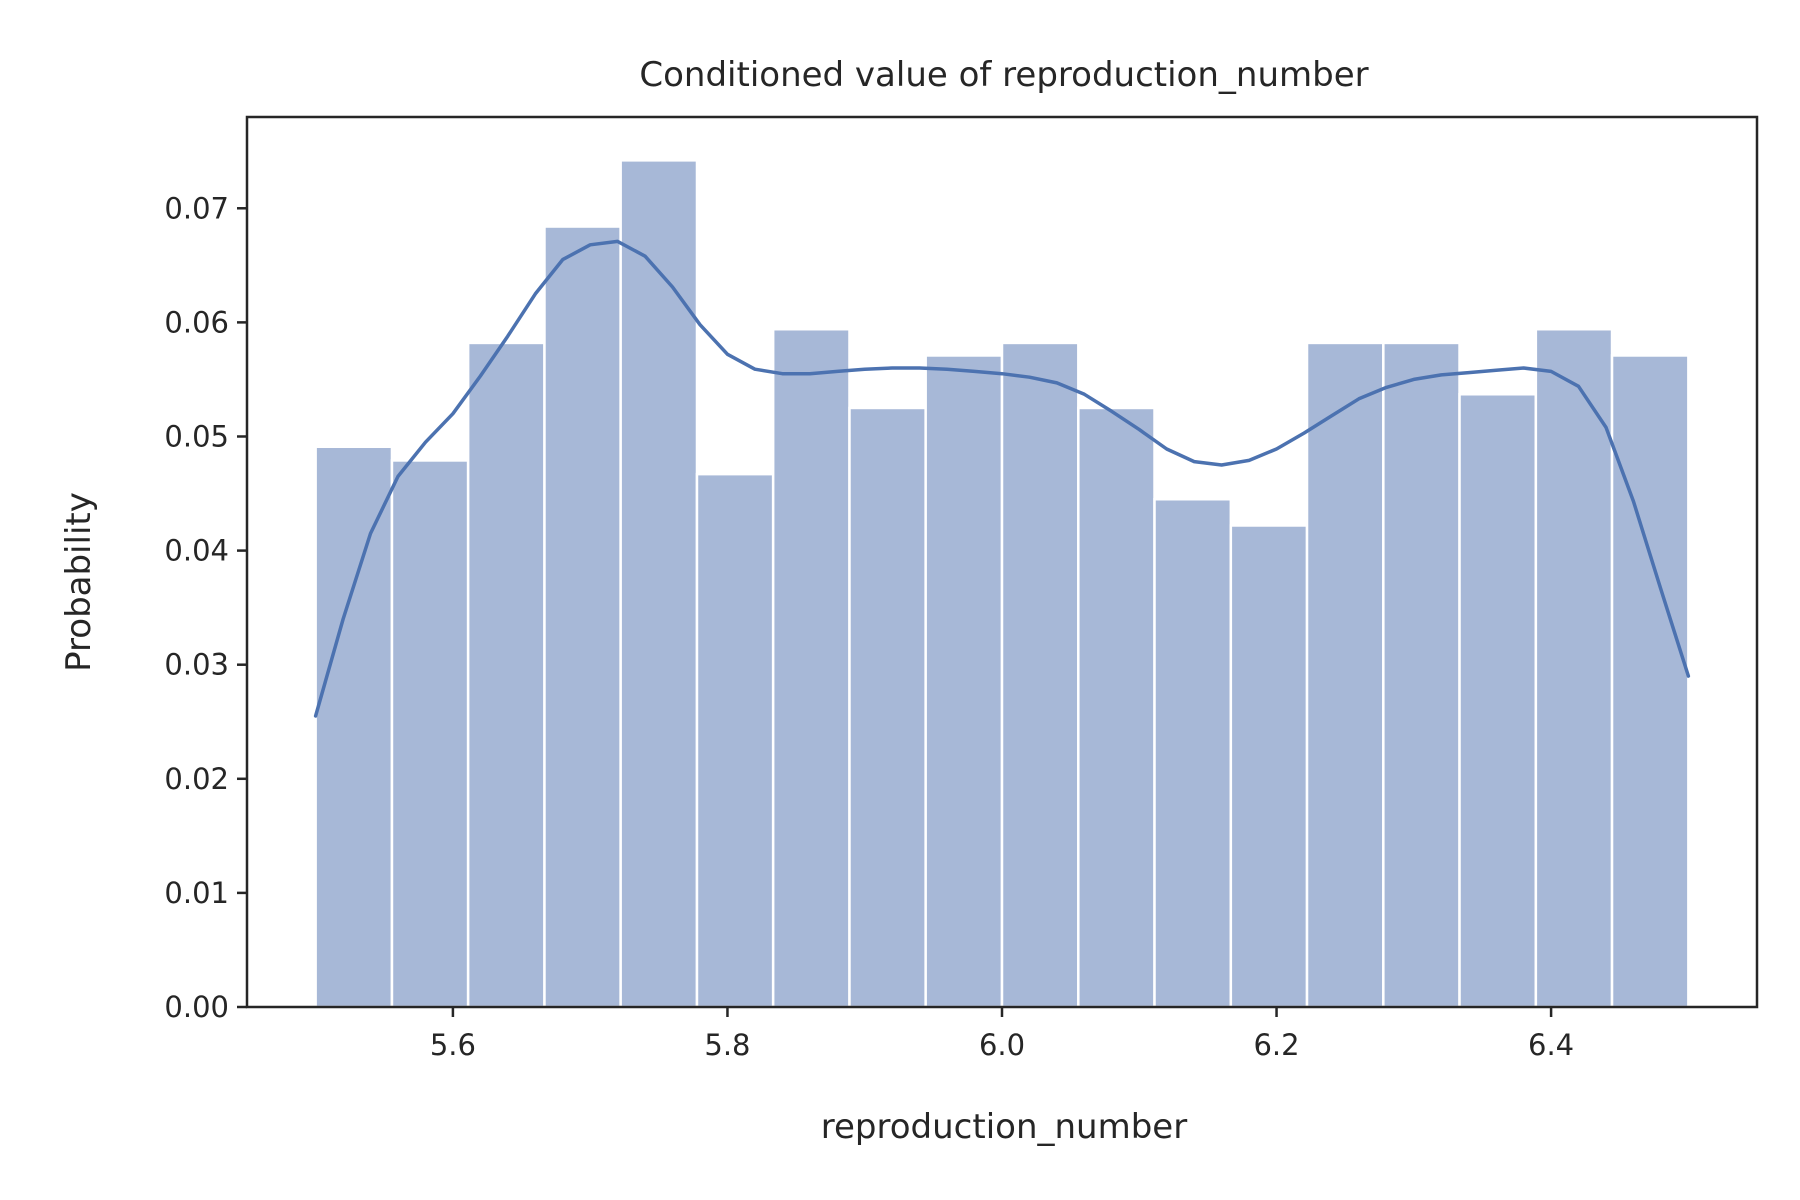  I want to click on y-tick-label: 0.02, so click(196, 779).